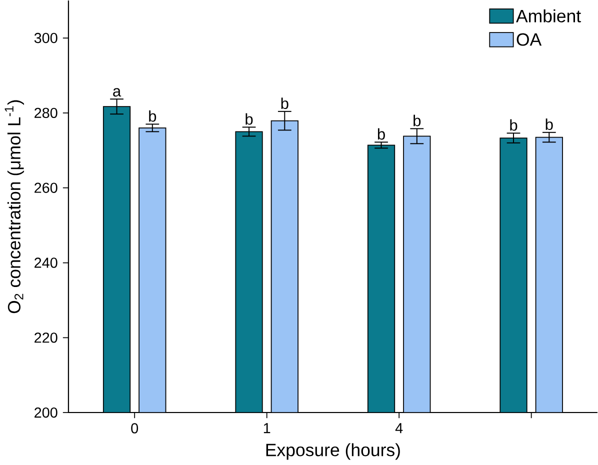 This screenshot has height=465, width=598. Describe the element at coordinates (333, 451) in the screenshot. I see `x-axis-title: Exposure (hours)` at that location.